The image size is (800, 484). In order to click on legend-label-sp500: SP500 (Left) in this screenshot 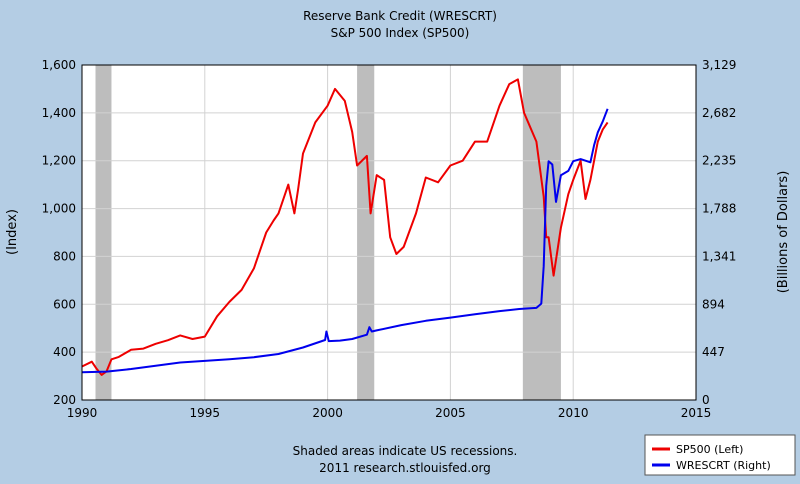, I will do `click(709, 449)`.